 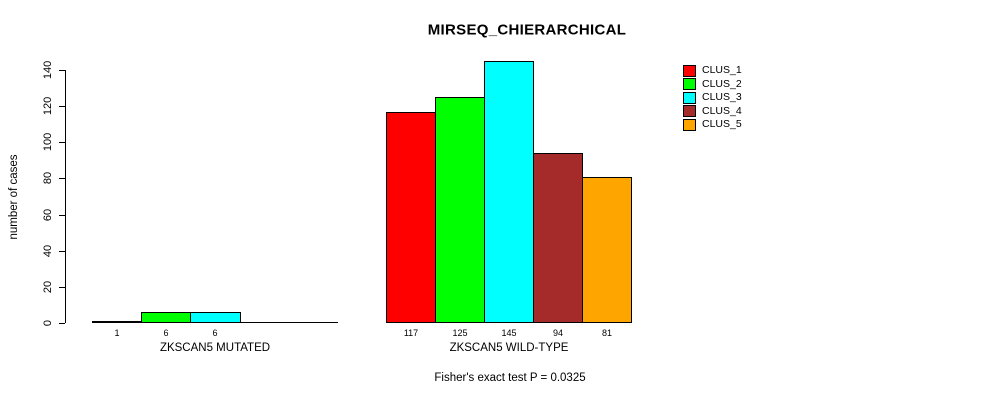 What do you see at coordinates (460, 333) in the screenshot?
I see `bar-value-label: 125` at bounding box center [460, 333].